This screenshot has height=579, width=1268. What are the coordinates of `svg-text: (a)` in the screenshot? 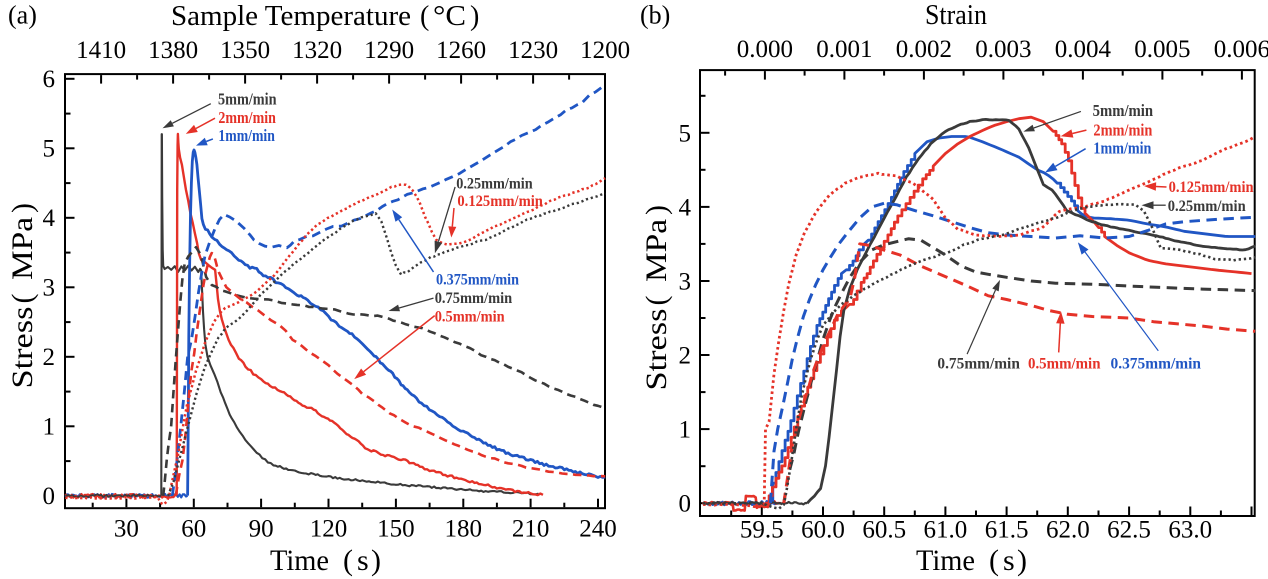 It's located at (22, 15).